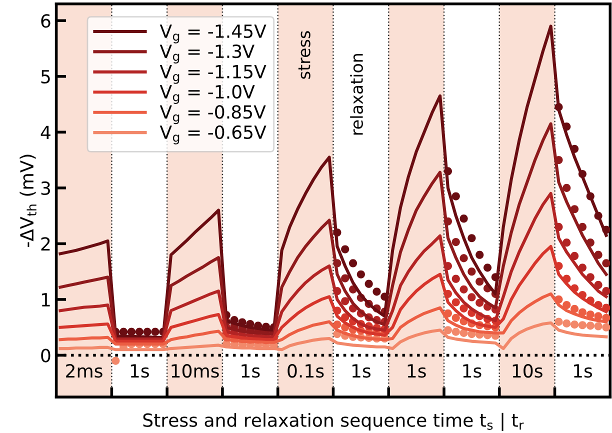 Image resolution: width=612 pixels, height=433 pixels. I want to click on x-tick-label: 2ms, so click(84, 371).